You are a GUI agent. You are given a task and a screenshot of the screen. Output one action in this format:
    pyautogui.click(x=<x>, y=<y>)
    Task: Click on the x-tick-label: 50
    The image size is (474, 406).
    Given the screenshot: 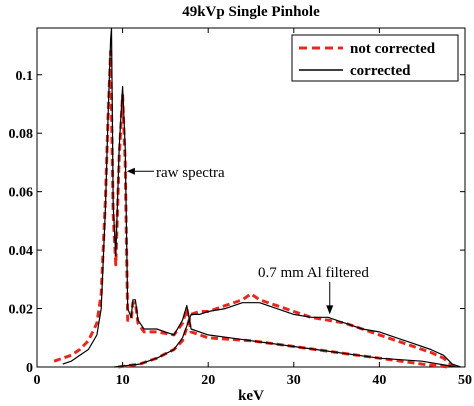 What is the action you would take?
    pyautogui.click(x=465, y=380)
    